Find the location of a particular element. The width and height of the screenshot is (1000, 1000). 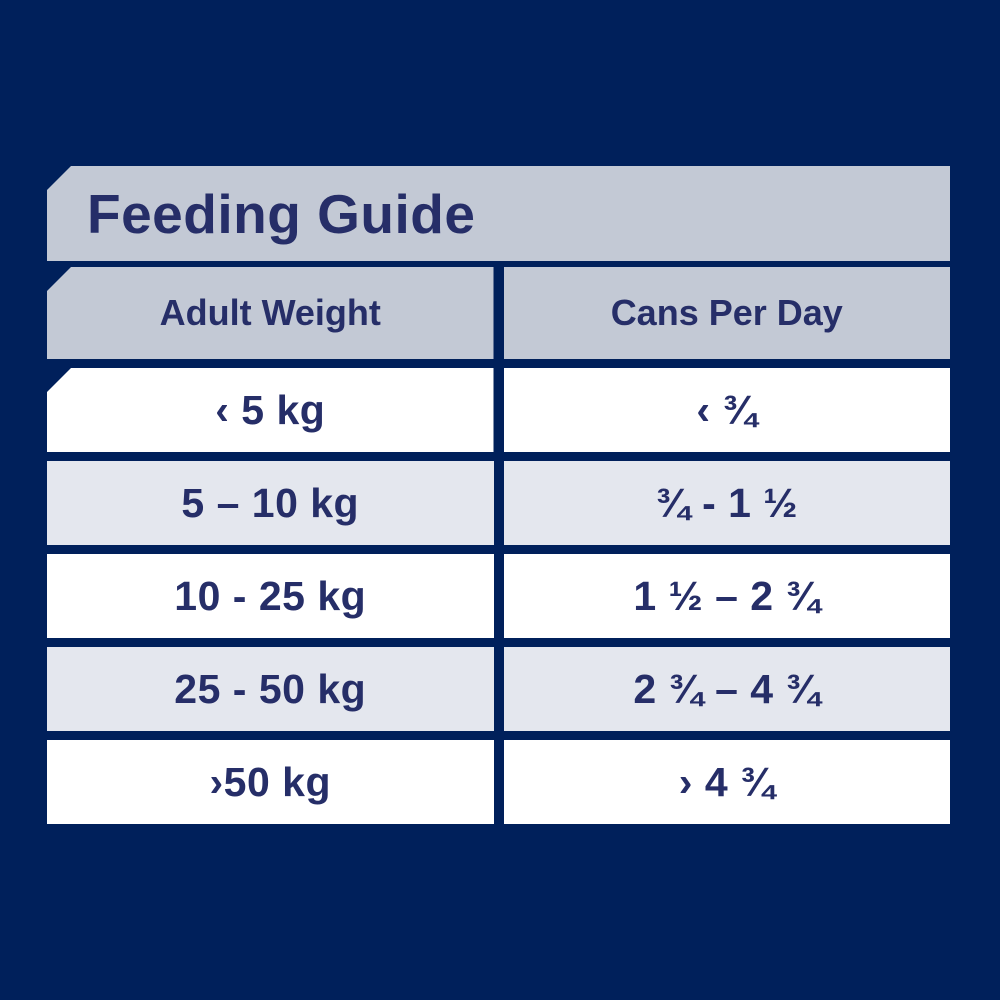

table-row: ›50 kg › 4 ¾ is located at coordinates (498, 782).